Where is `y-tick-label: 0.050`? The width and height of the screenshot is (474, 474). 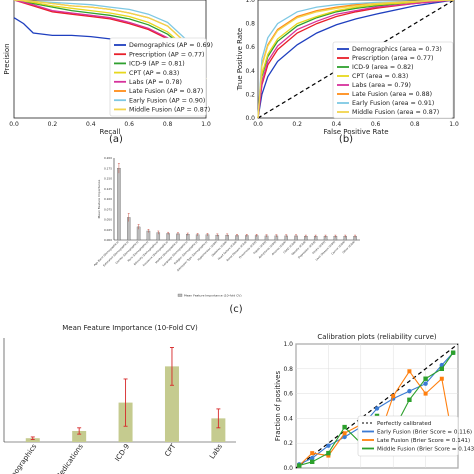
y-tick-label: 0.050 is located at coordinates (108, 220).